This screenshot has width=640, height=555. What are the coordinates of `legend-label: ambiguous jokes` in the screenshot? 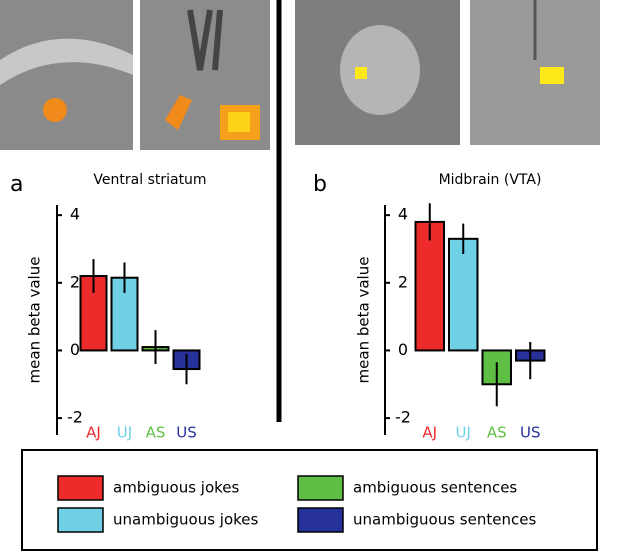 It's located at (176, 488).